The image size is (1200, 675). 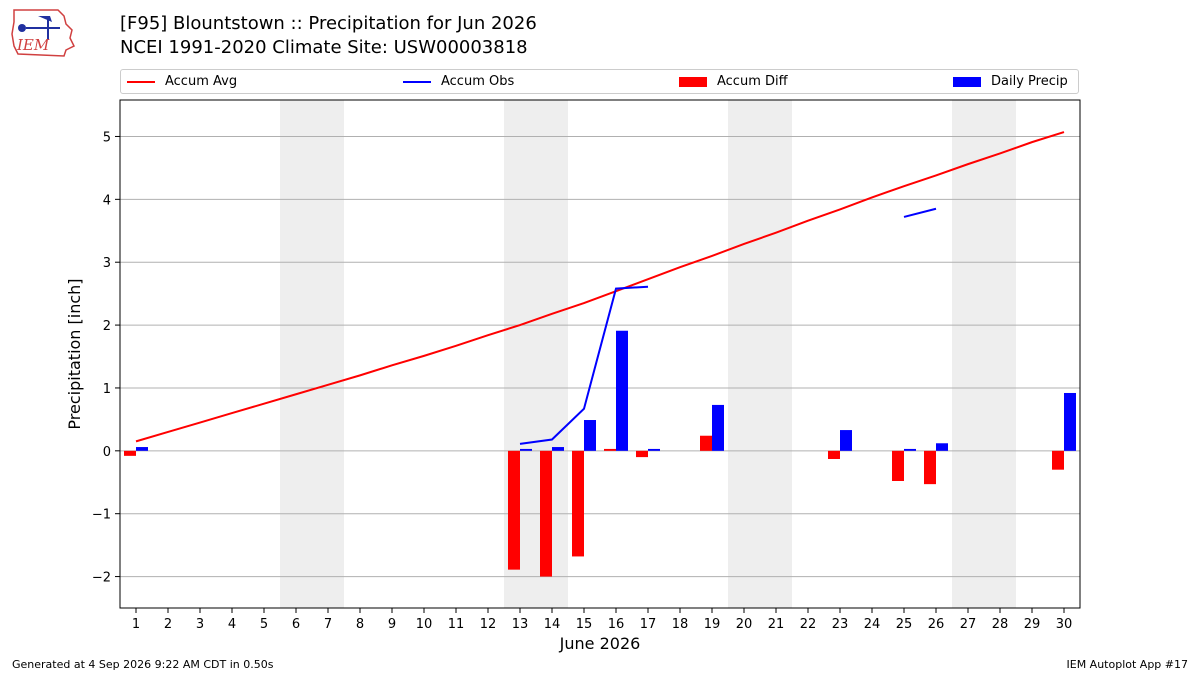 I want to click on legend-swatch-accum-diff, so click(x=693, y=81).